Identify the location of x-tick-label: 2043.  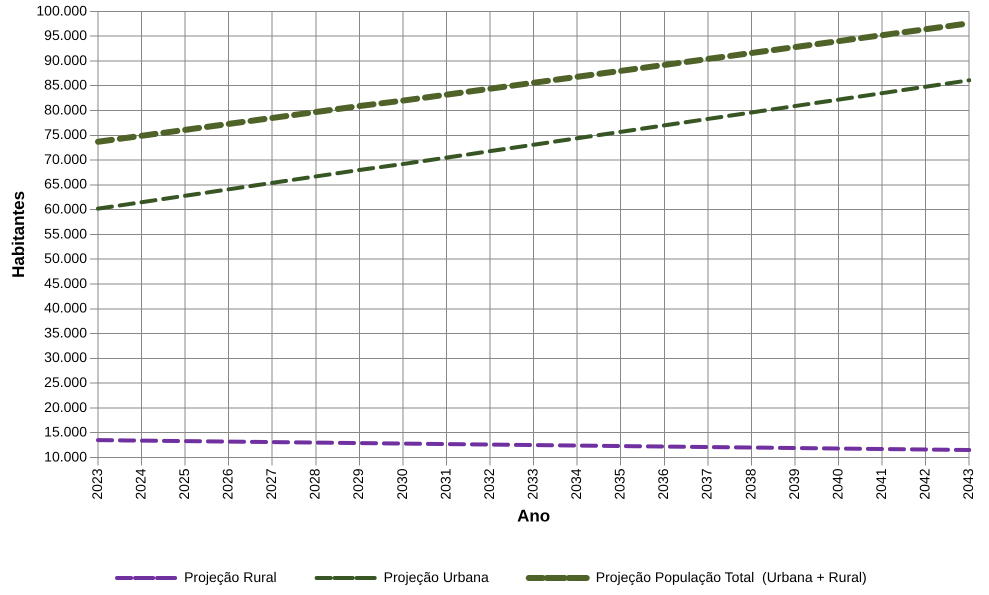
(968, 484).